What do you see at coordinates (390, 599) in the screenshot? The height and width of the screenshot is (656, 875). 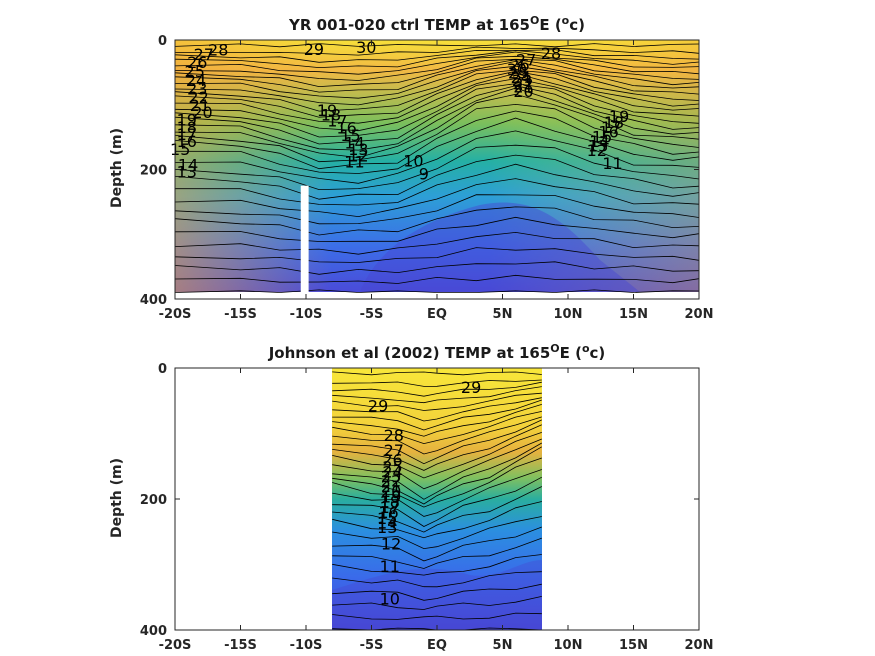 I see `bottom-contour-label: 10` at bounding box center [390, 599].